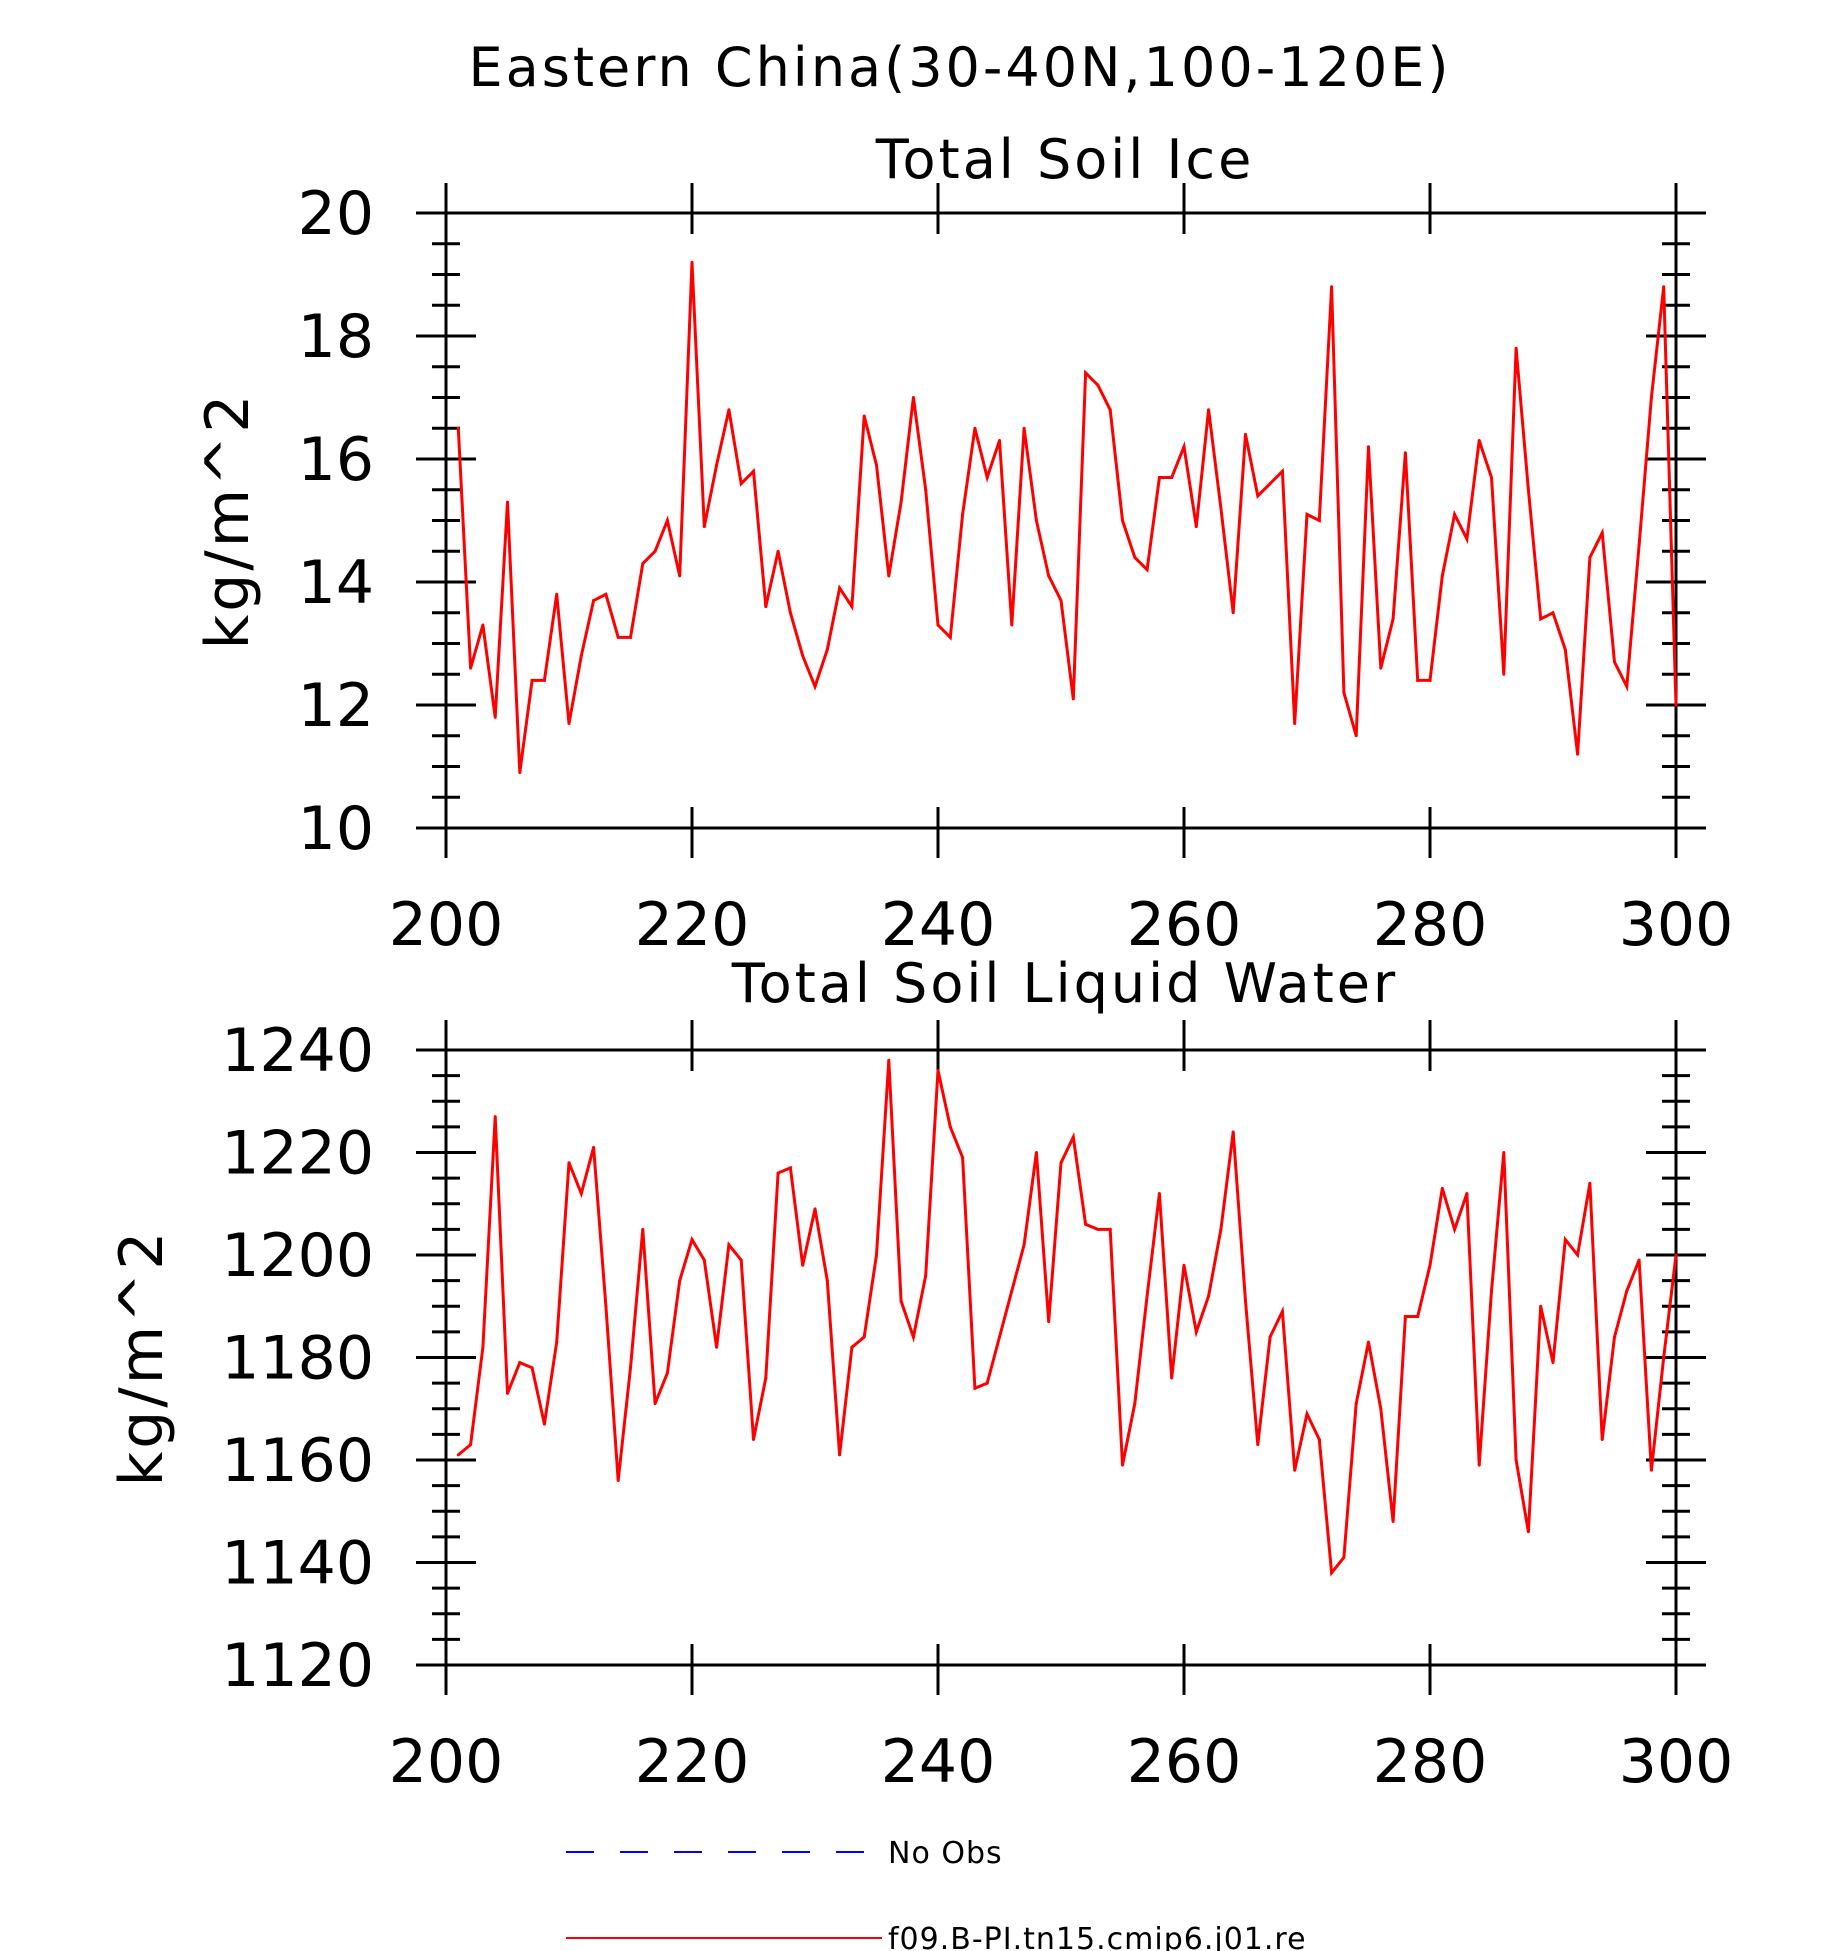 Image resolution: width=1836 pixels, height=1951 pixels. What do you see at coordinates (692, 1762) in the screenshot?
I see `x-tick-label: 220` at bounding box center [692, 1762].